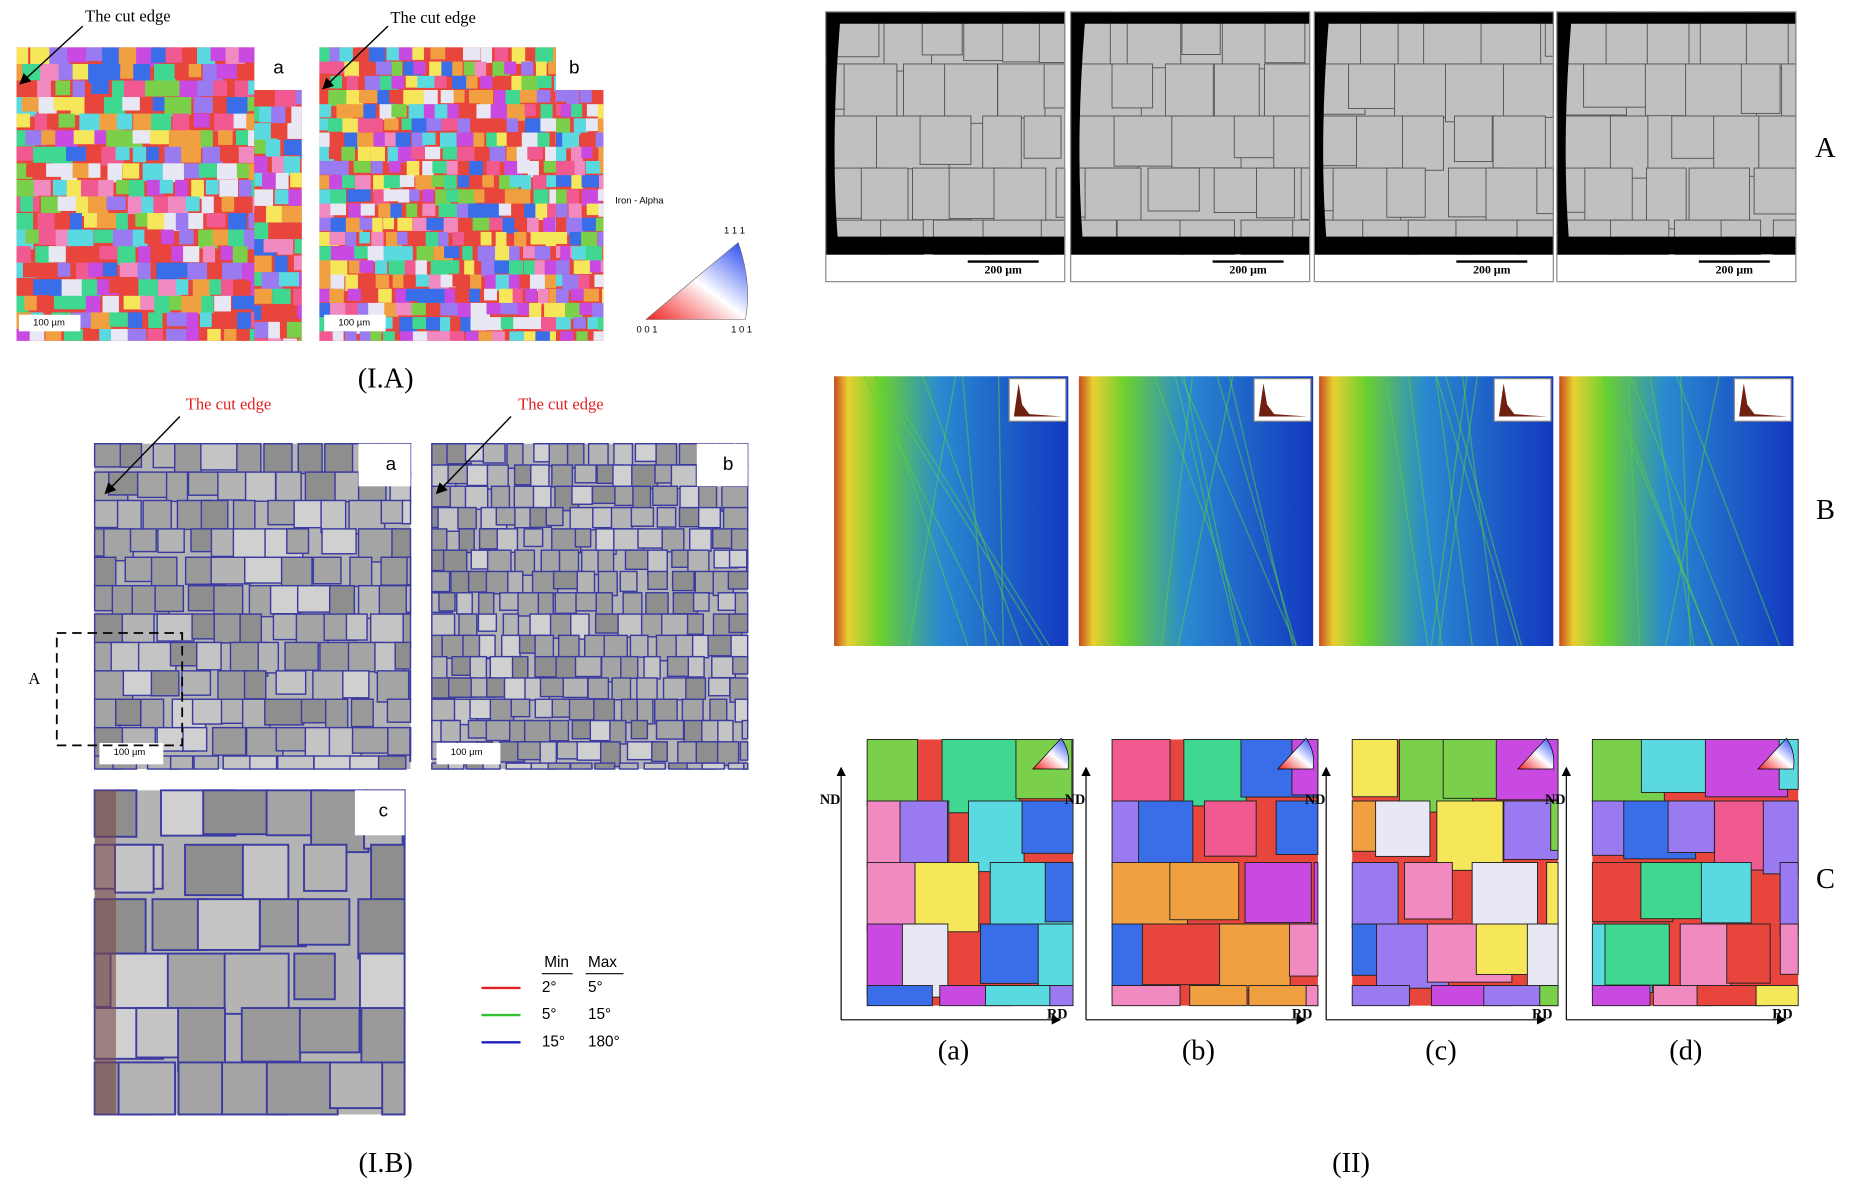 The height and width of the screenshot is (1195, 1855). What do you see at coordinates (432, 17) in the screenshot?
I see `annotation: The cut edge` at bounding box center [432, 17].